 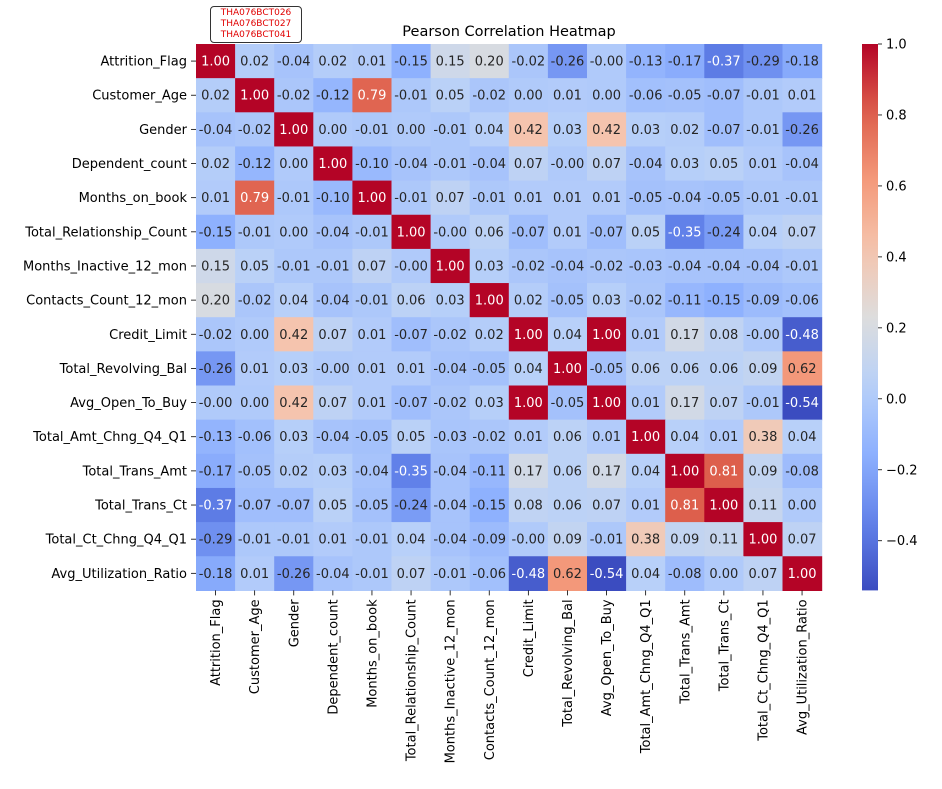 I want to click on cell-value-label: 0.20, so click(x=489, y=62).